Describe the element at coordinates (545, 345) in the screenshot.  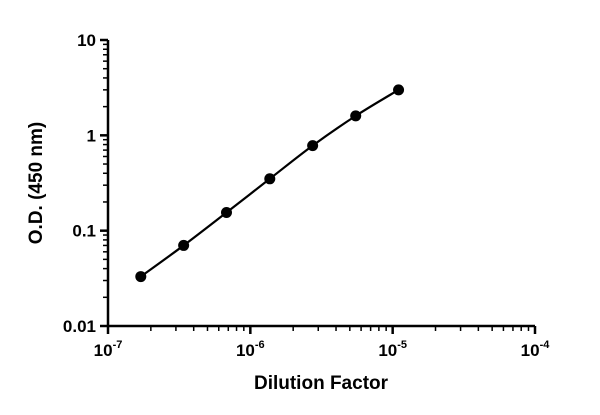
I see `x-tick-exponent: -4` at that location.